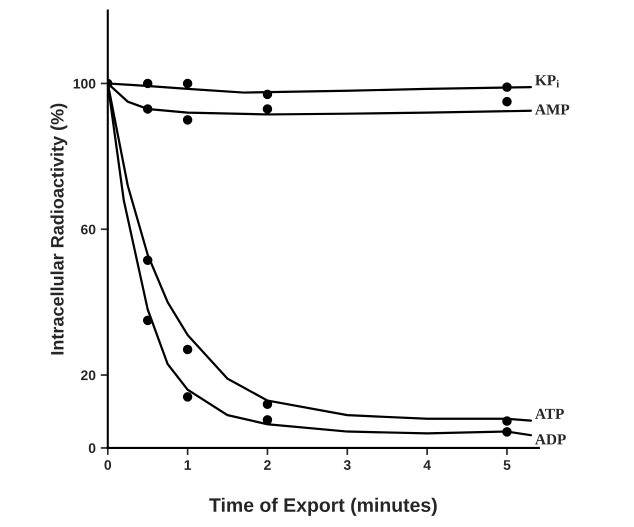 Image resolution: width=634 pixels, height=527 pixels. I want to click on x-tick-label: 4, so click(427, 465).